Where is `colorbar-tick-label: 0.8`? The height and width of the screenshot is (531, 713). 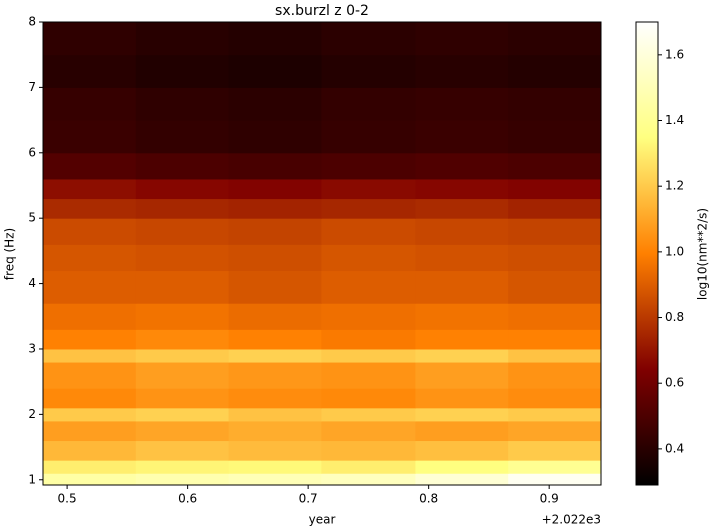 colorbar-tick-label: 0.8 is located at coordinates (674, 317).